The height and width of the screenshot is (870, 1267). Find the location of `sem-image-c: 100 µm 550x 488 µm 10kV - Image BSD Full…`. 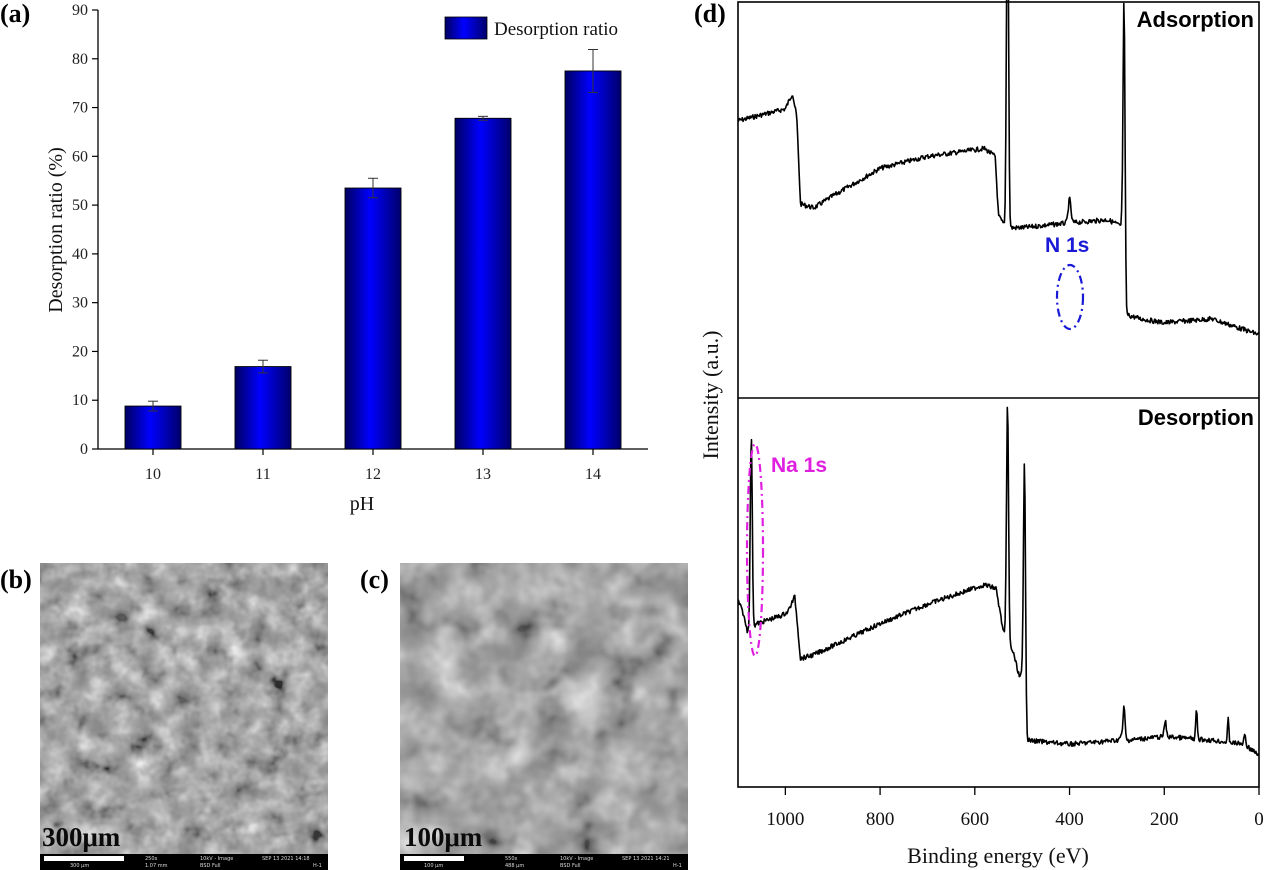

sem-image-c: 100 µm 550x 488 µm 10kV - Image BSD Full… is located at coordinates (544, 716).